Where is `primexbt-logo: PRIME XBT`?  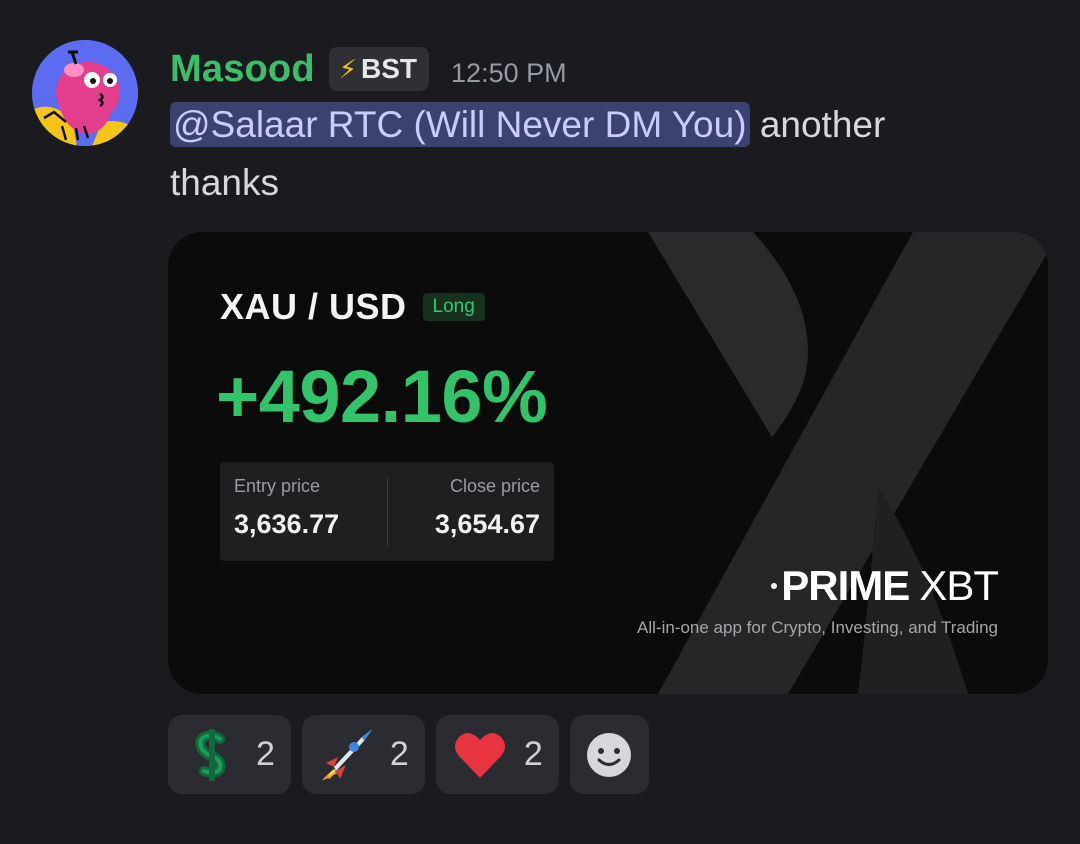 primexbt-logo: PRIME XBT is located at coordinates (885, 586).